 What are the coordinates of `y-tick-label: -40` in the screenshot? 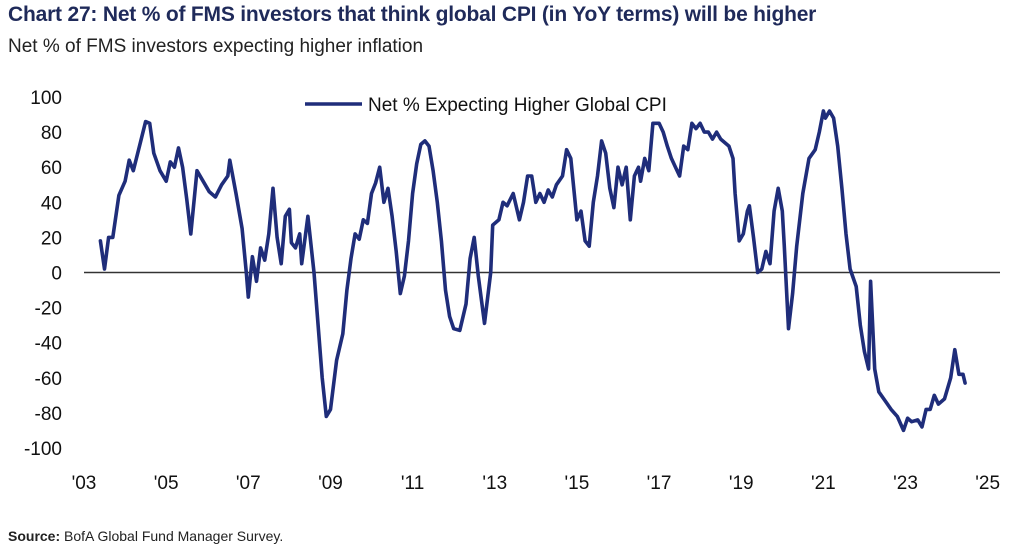 It's located at (48, 344).